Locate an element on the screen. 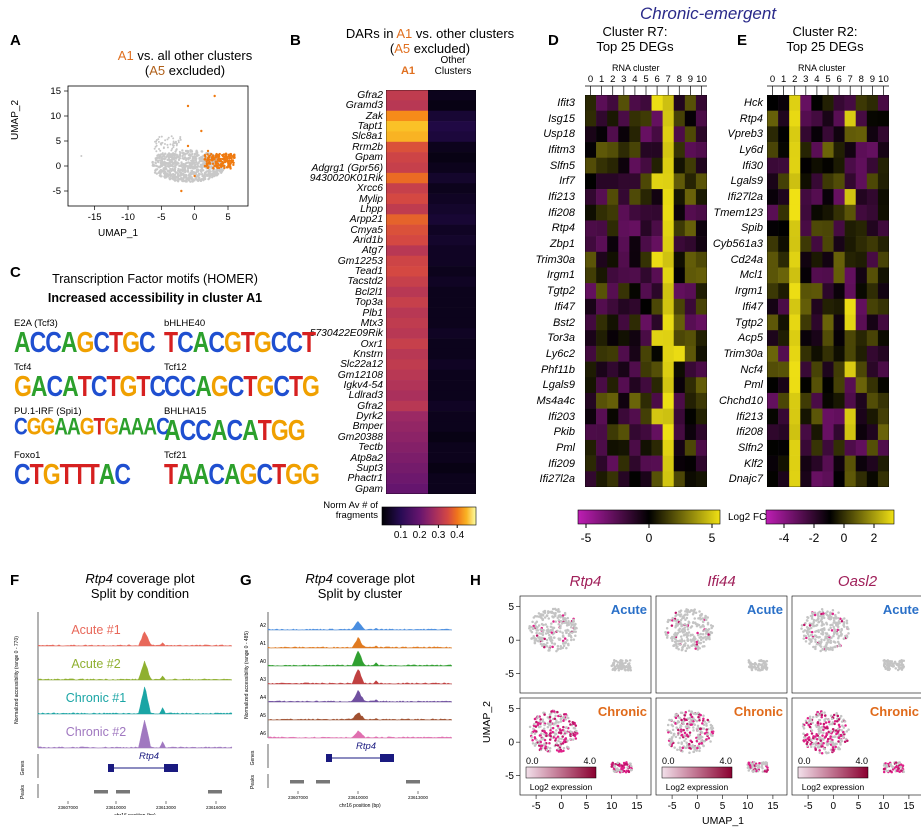 Image resolution: width=921 pixels, height=829 pixels. gene-label: Acp5 is located at coordinates (750, 338).